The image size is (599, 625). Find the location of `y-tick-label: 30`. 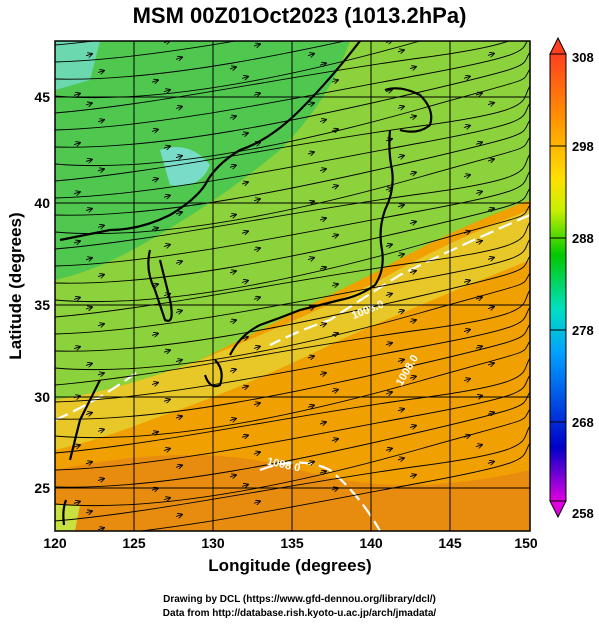

y-tick-label: 30 is located at coordinates (42, 397).